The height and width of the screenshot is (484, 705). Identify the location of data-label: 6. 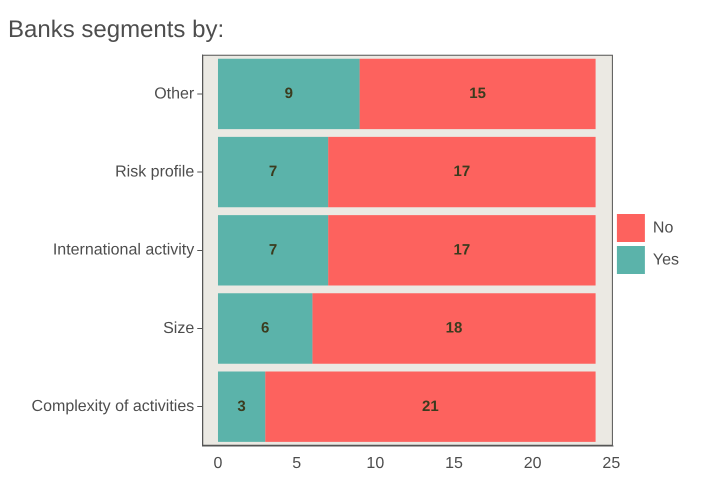
(265, 328).